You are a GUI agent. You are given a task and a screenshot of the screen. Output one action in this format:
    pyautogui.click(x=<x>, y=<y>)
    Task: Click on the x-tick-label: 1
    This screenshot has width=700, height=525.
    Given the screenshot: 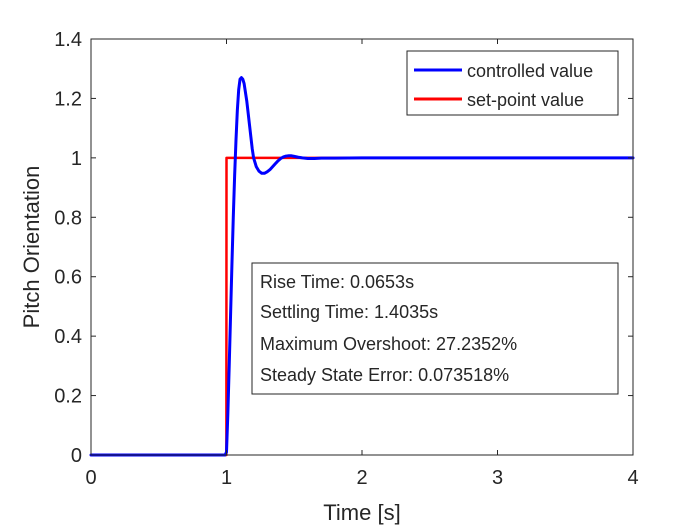 What is the action you would take?
    pyautogui.click(x=226, y=478)
    